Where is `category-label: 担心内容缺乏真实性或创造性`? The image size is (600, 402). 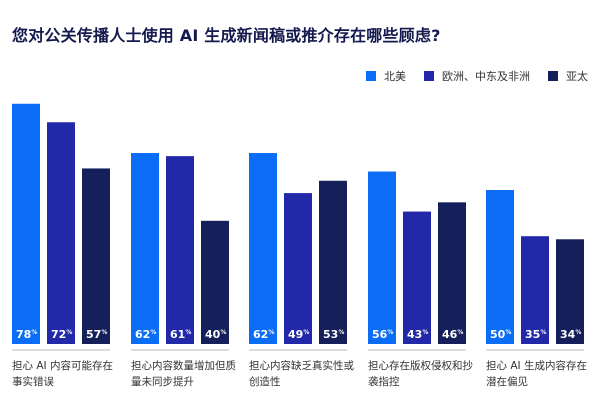 category-label: 担心内容缺乏真实性或创造性 is located at coordinates (301, 374).